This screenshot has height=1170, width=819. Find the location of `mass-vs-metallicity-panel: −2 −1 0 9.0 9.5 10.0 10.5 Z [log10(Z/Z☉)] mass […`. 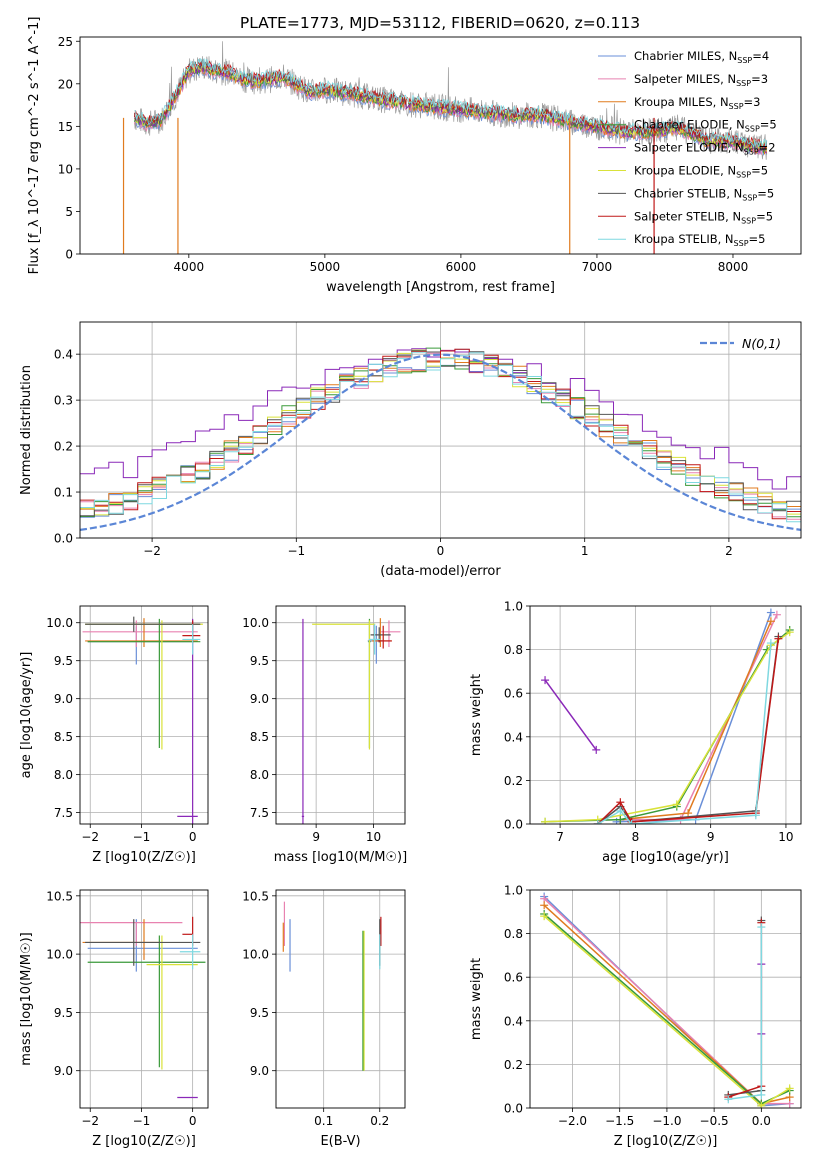

mass-vs-metallicity-panel: −2 −1 0 9.0 9.5 10.0 10.5 Z [log10(Z/Z☉)] mass [… is located at coordinates (114, 1019).